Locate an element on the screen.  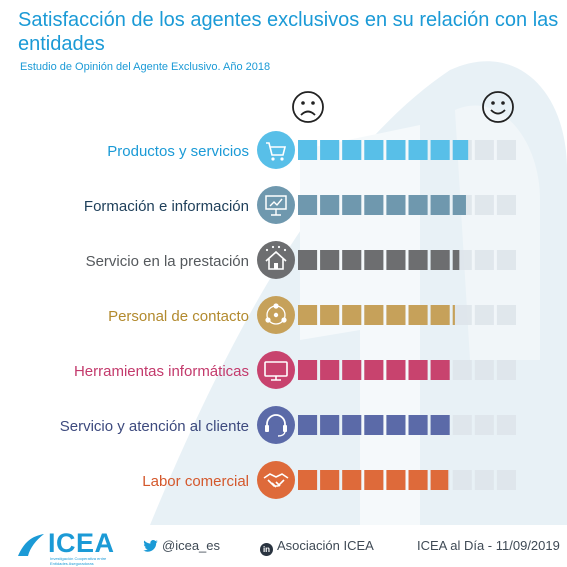
logo-text: ICEA is located at coordinates (81, 543).